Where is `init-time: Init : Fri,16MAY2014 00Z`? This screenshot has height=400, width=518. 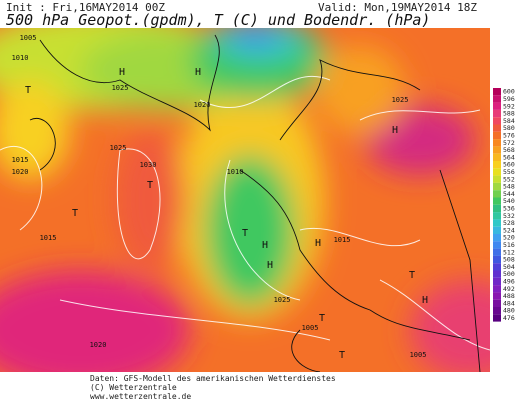 init-time: Init : Fri,16MAY2014 00Z is located at coordinates (85, 7).